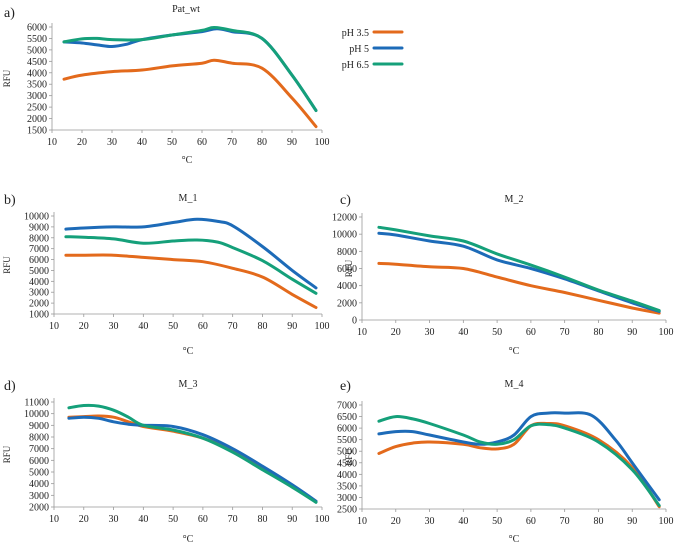 Image resolution: width=676 pixels, height=548 pixels. What do you see at coordinates (345, 200) in the screenshot?
I see `panel-label: c)` at bounding box center [345, 200].